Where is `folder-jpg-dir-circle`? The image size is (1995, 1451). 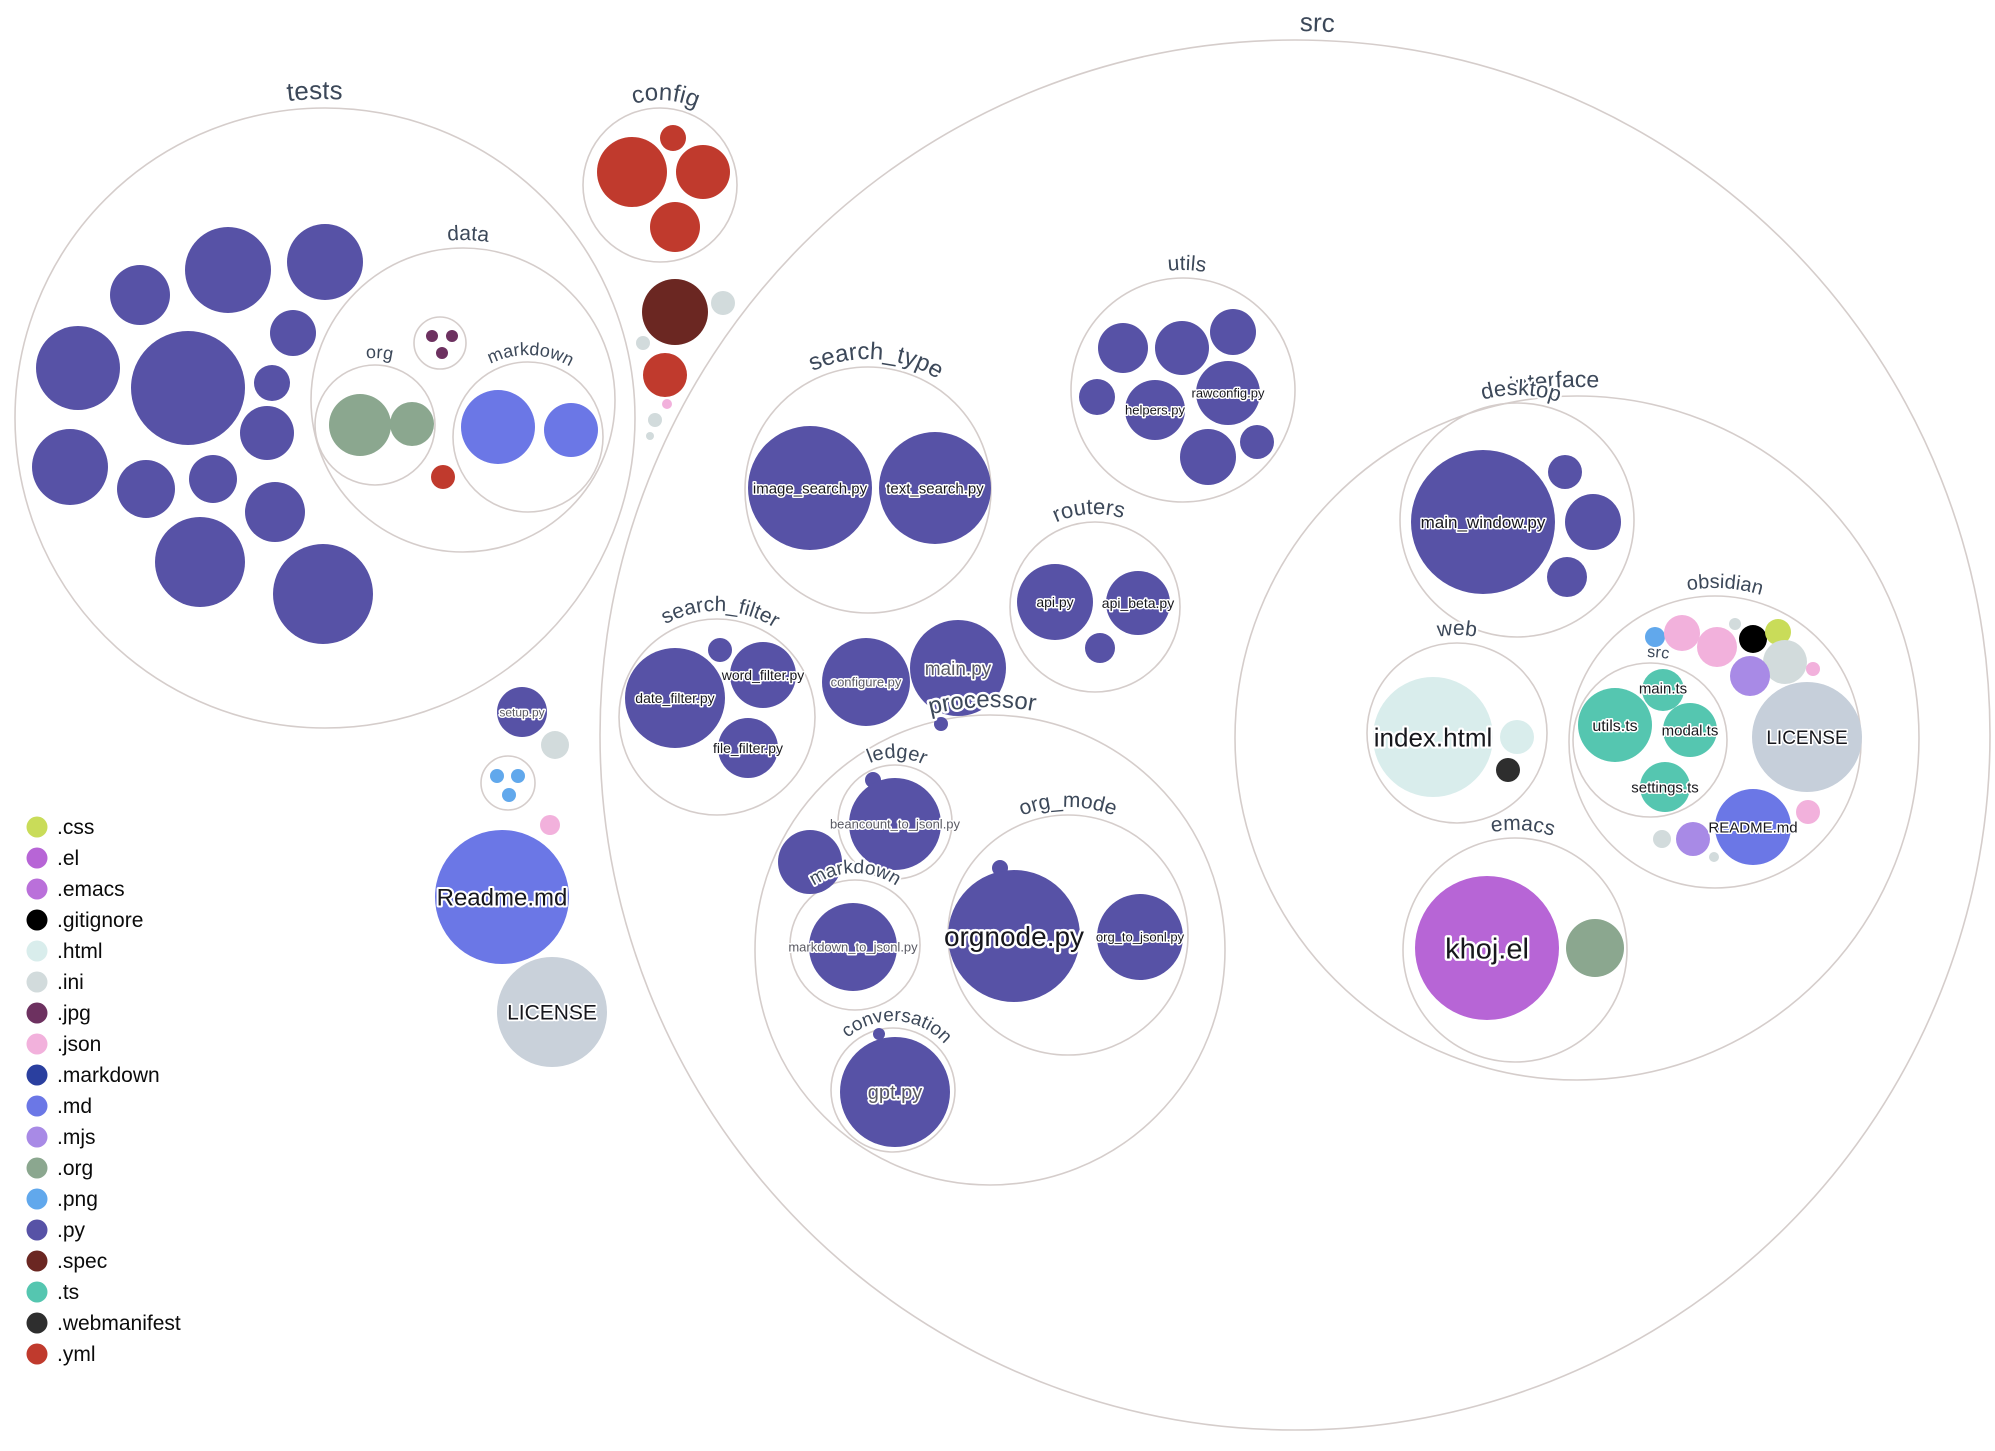
folder-jpg-dir-circle is located at coordinates (440, 343).